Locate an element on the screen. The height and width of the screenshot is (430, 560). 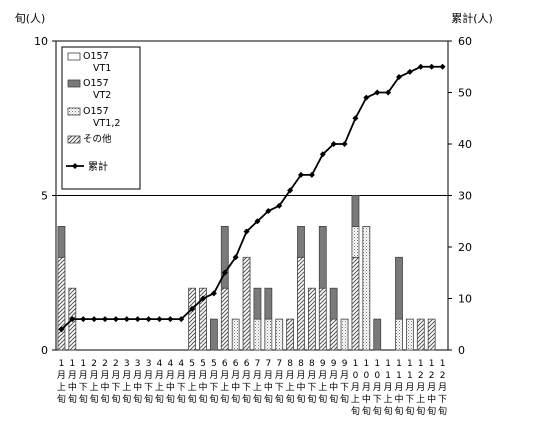
right-tick-label: 20 is located at coordinates (465, 247).